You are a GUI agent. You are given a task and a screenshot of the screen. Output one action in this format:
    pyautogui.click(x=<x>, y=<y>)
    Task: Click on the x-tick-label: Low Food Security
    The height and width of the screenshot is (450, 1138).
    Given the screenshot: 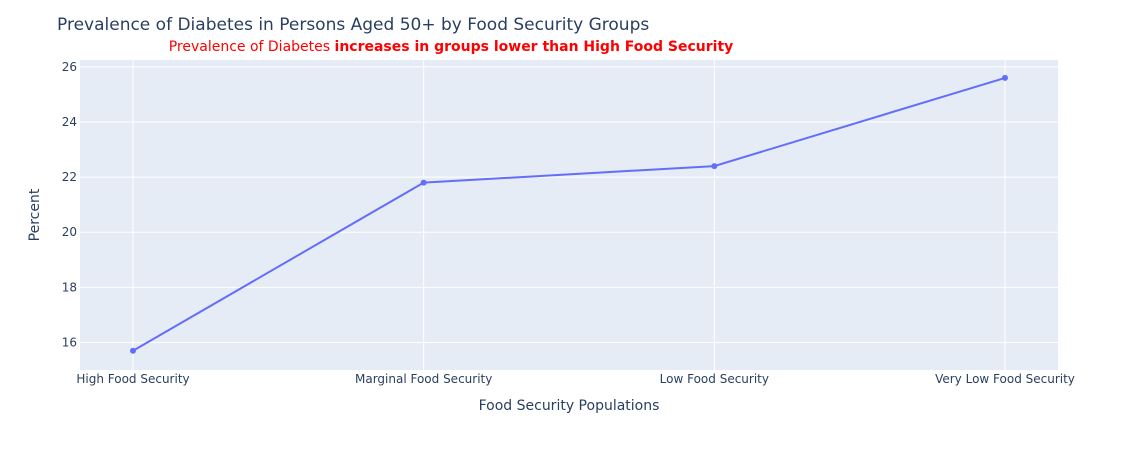 What is the action you would take?
    pyautogui.click(x=714, y=379)
    